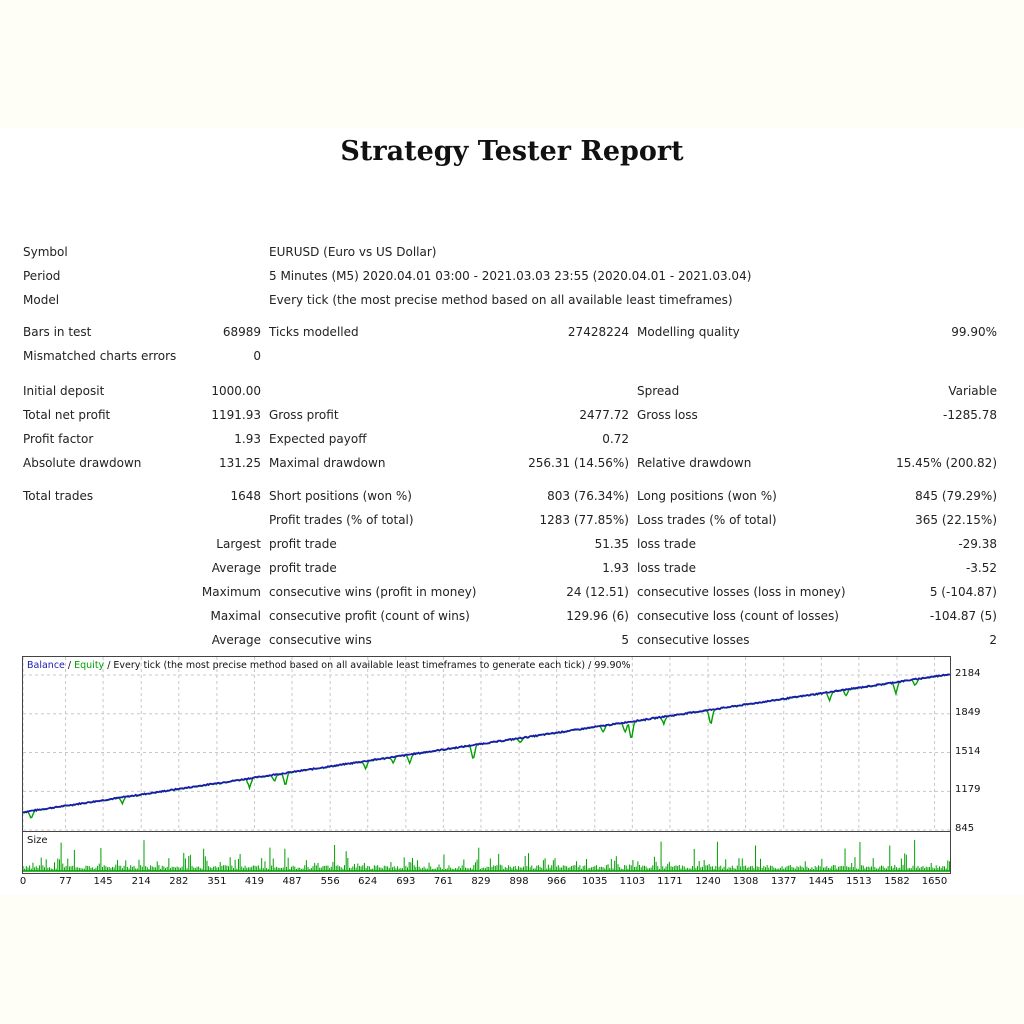 The height and width of the screenshot is (1024, 1024). Describe the element at coordinates (972, 391) in the screenshot. I see `stat-value: Variable` at that location.